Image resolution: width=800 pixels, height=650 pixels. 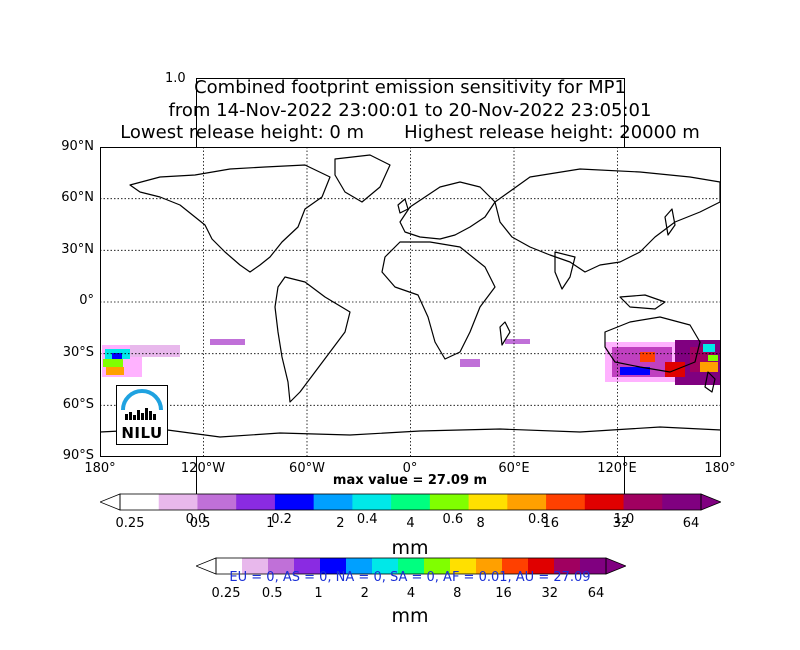 What do you see at coordinates (367, 519) in the screenshot?
I see `ghost-axis-tick: 0.4` at bounding box center [367, 519].